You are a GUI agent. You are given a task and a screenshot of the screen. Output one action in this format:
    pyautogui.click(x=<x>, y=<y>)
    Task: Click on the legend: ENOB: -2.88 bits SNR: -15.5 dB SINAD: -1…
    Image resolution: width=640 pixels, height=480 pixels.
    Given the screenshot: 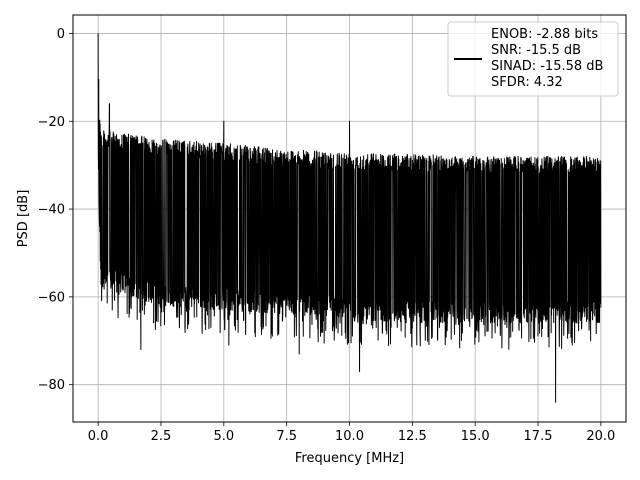 What is the action you would take?
    pyautogui.click(x=533, y=59)
    